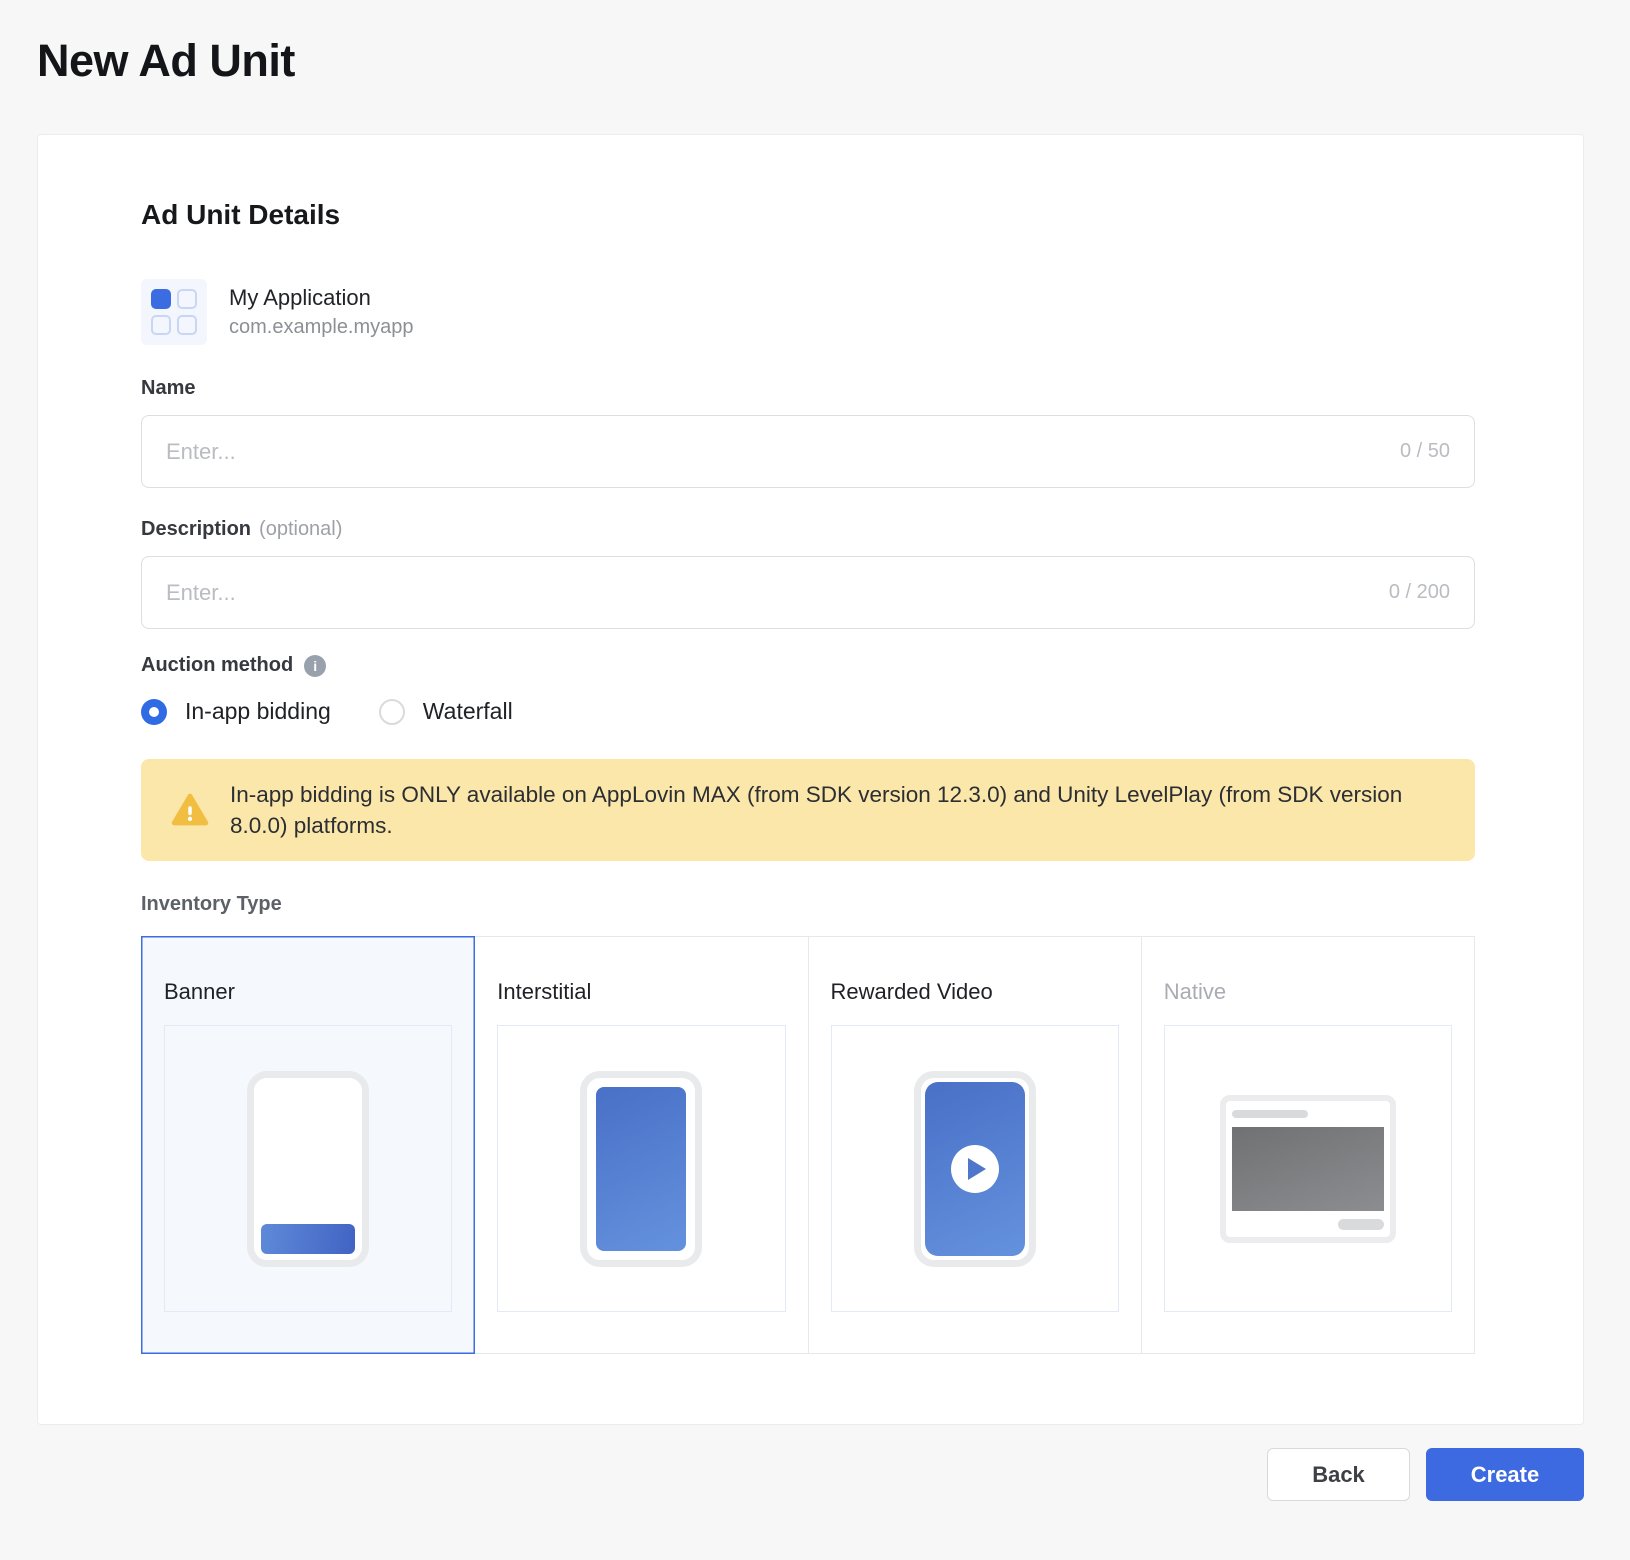 Image resolution: width=1630 pixels, height=1560 pixels. What do you see at coordinates (792, 1474) in the screenshot?
I see `footer-actions: Back Create` at bounding box center [792, 1474].